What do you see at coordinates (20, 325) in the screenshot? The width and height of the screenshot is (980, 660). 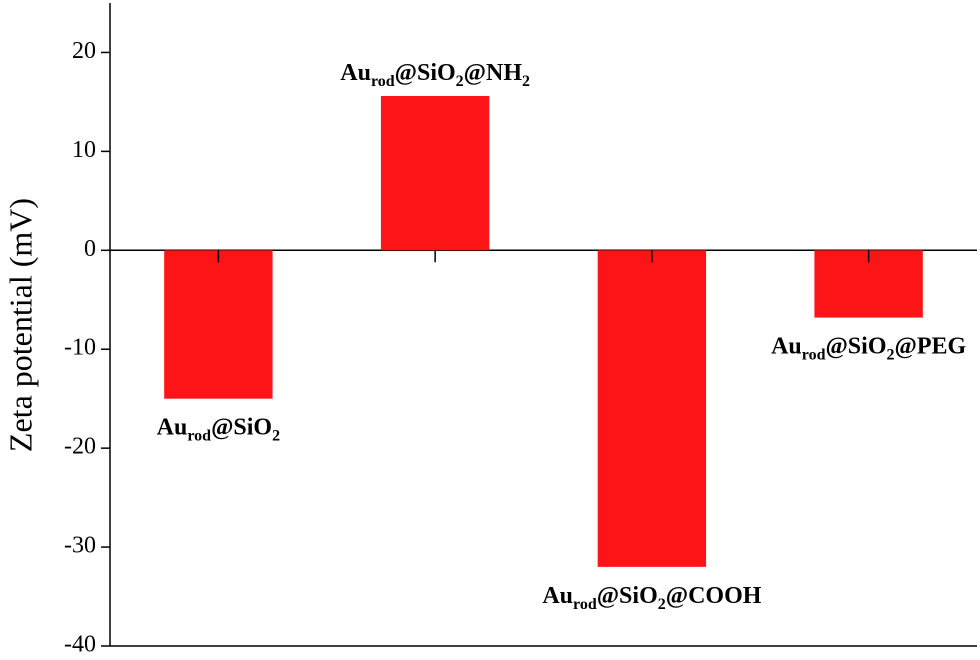 I see `y-axis-title: Zeta potential (mV)` at bounding box center [20, 325].